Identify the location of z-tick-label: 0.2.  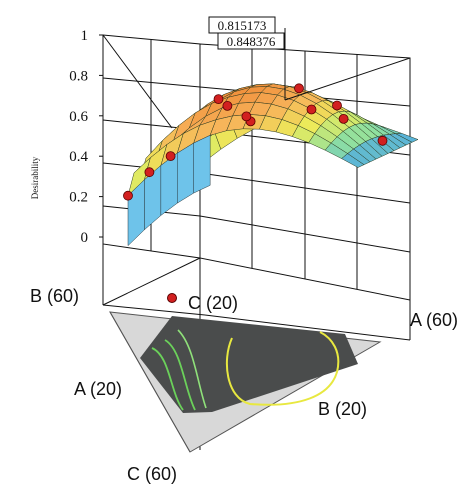
(78, 198).